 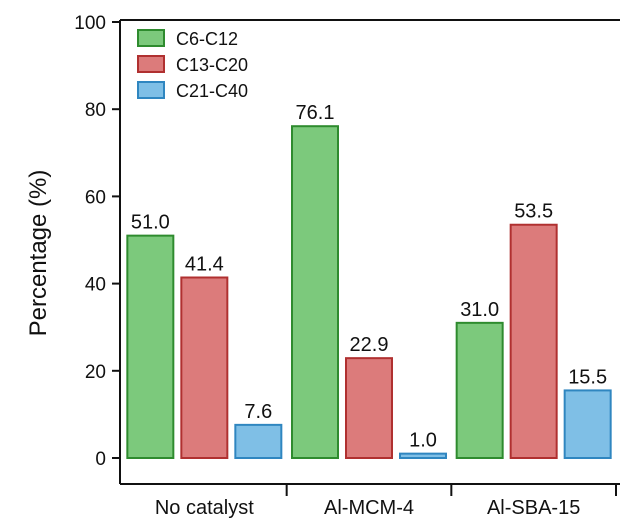 What do you see at coordinates (95, 285) in the screenshot?
I see `y-tick-label: 40` at bounding box center [95, 285].